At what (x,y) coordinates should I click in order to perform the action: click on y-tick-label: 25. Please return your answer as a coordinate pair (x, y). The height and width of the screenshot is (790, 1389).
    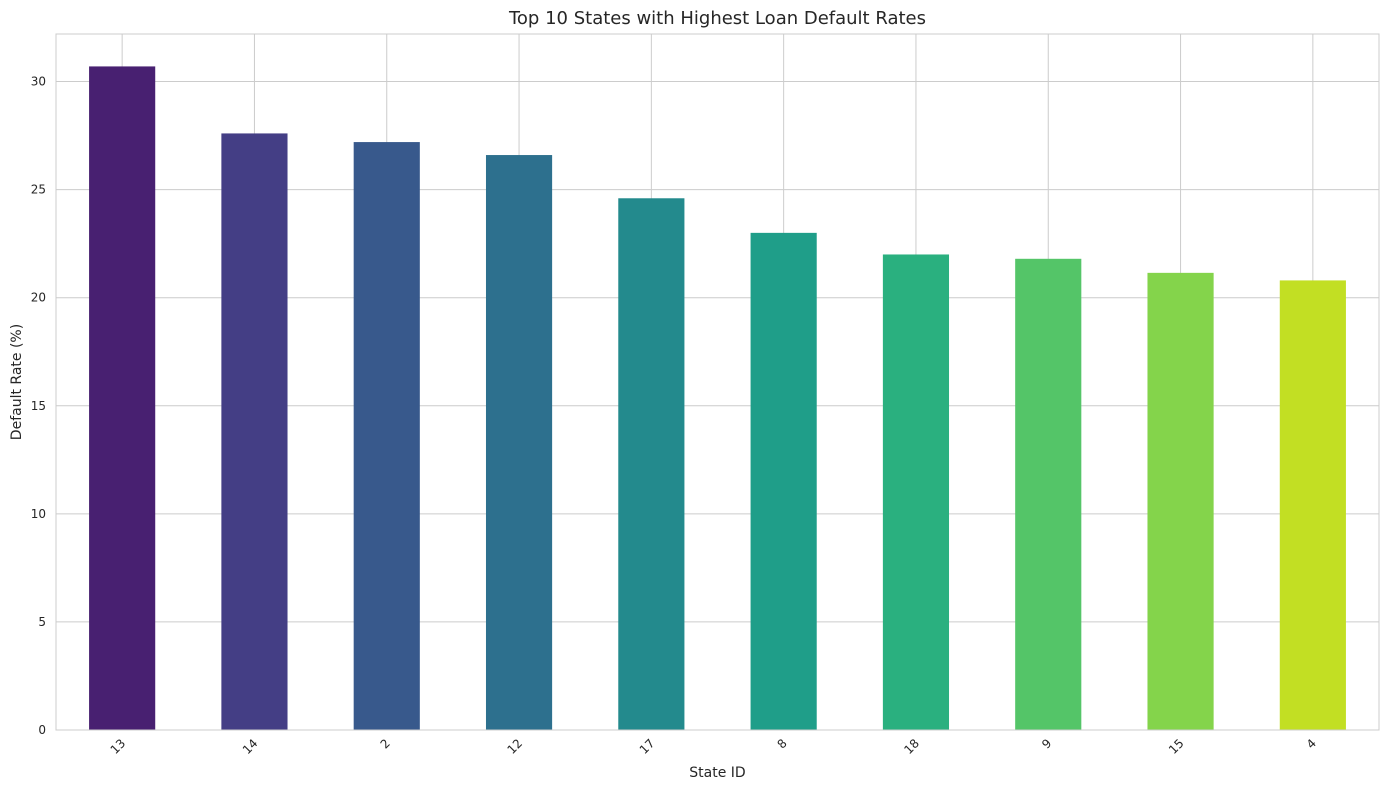
    Looking at the image, I should click on (38, 190).